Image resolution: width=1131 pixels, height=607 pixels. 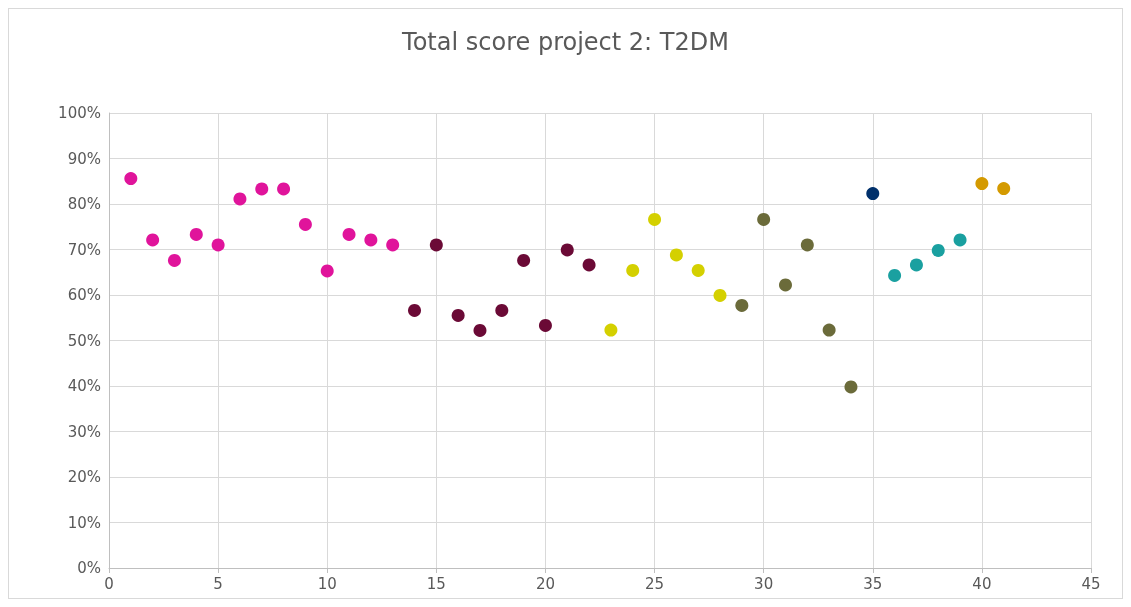 What do you see at coordinates (873, 583) in the screenshot?
I see `x-tick-label: 35` at bounding box center [873, 583].